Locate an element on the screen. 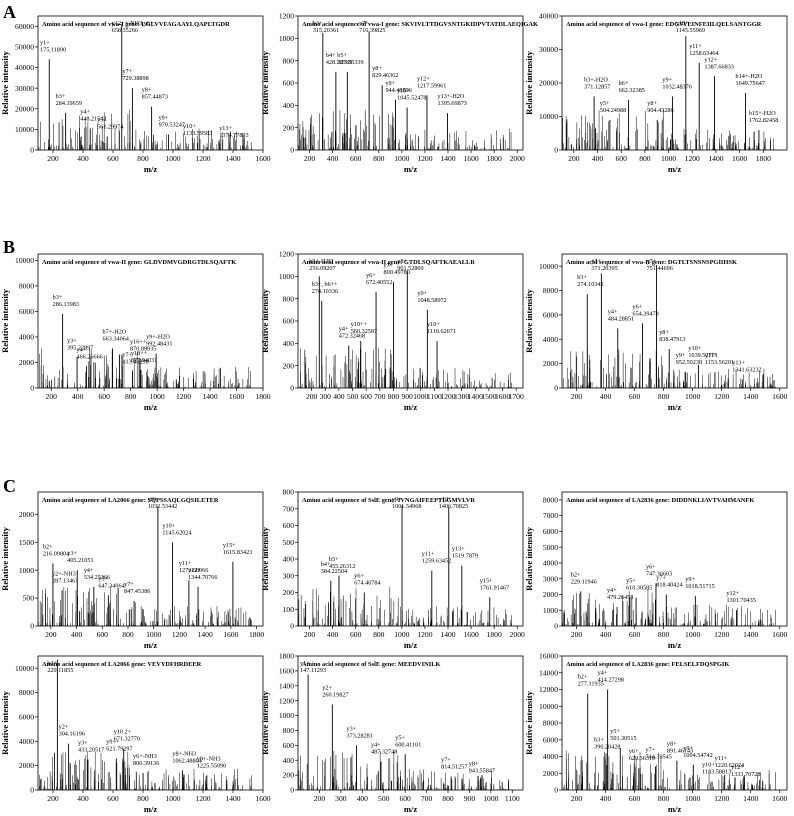  peak-ion-label: y11+ is located at coordinates (185, 563).